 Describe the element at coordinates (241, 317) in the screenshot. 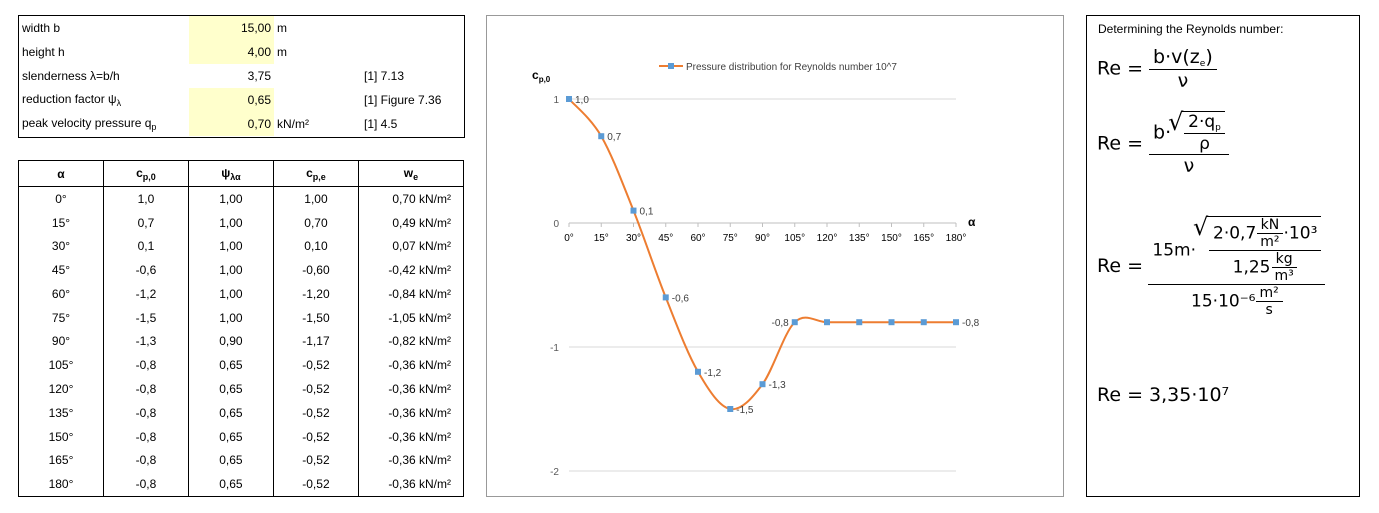

I see `table-row: 75° -1,5 1,00 -1,50 -1,05 kN/m²` at that location.